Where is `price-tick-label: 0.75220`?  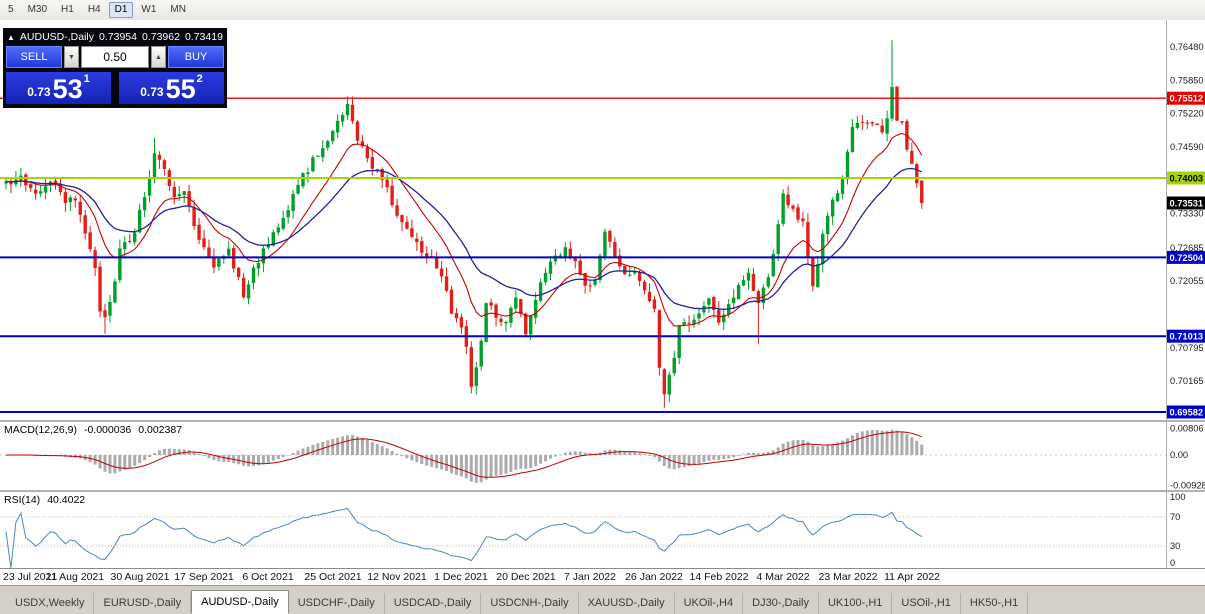 price-tick-label: 0.75220 is located at coordinates (1187, 114).